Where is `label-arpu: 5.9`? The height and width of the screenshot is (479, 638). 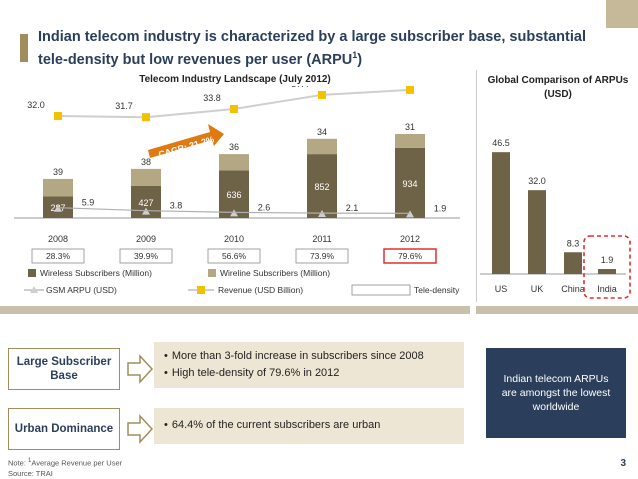 label-arpu: 5.9 is located at coordinates (88, 203).